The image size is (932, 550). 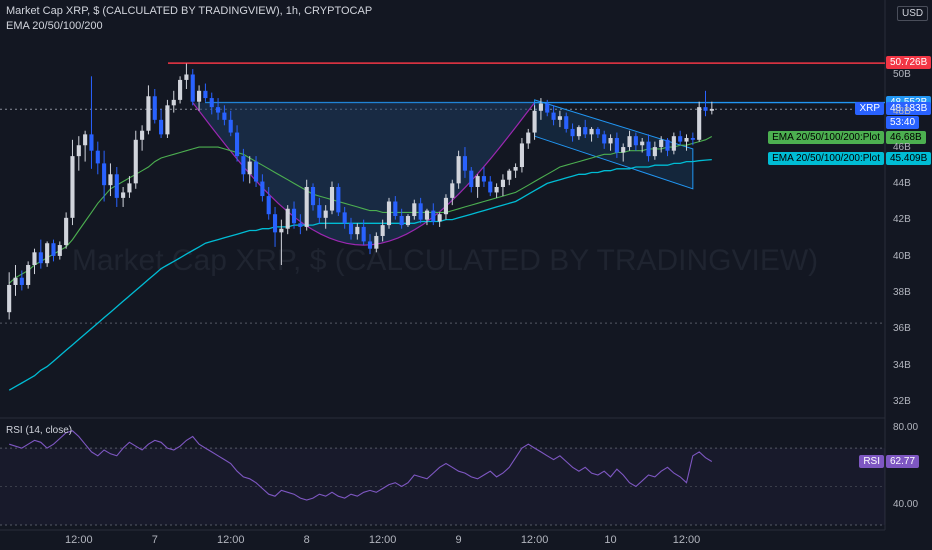 What do you see at coordinates (906, 504) in the screenshot?
I see `rsi-axis-label: 40.00` at bounding box center [906, 504].